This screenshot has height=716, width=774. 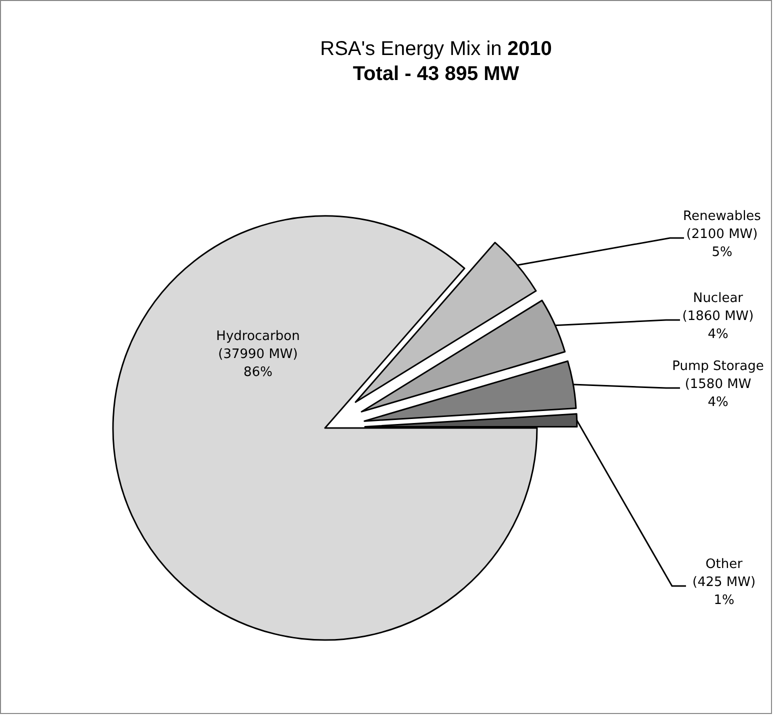 What do you see at coordinates (725, 564) in the screenshot?
I see `slice-label: Other` at bounding box center [725, 564].